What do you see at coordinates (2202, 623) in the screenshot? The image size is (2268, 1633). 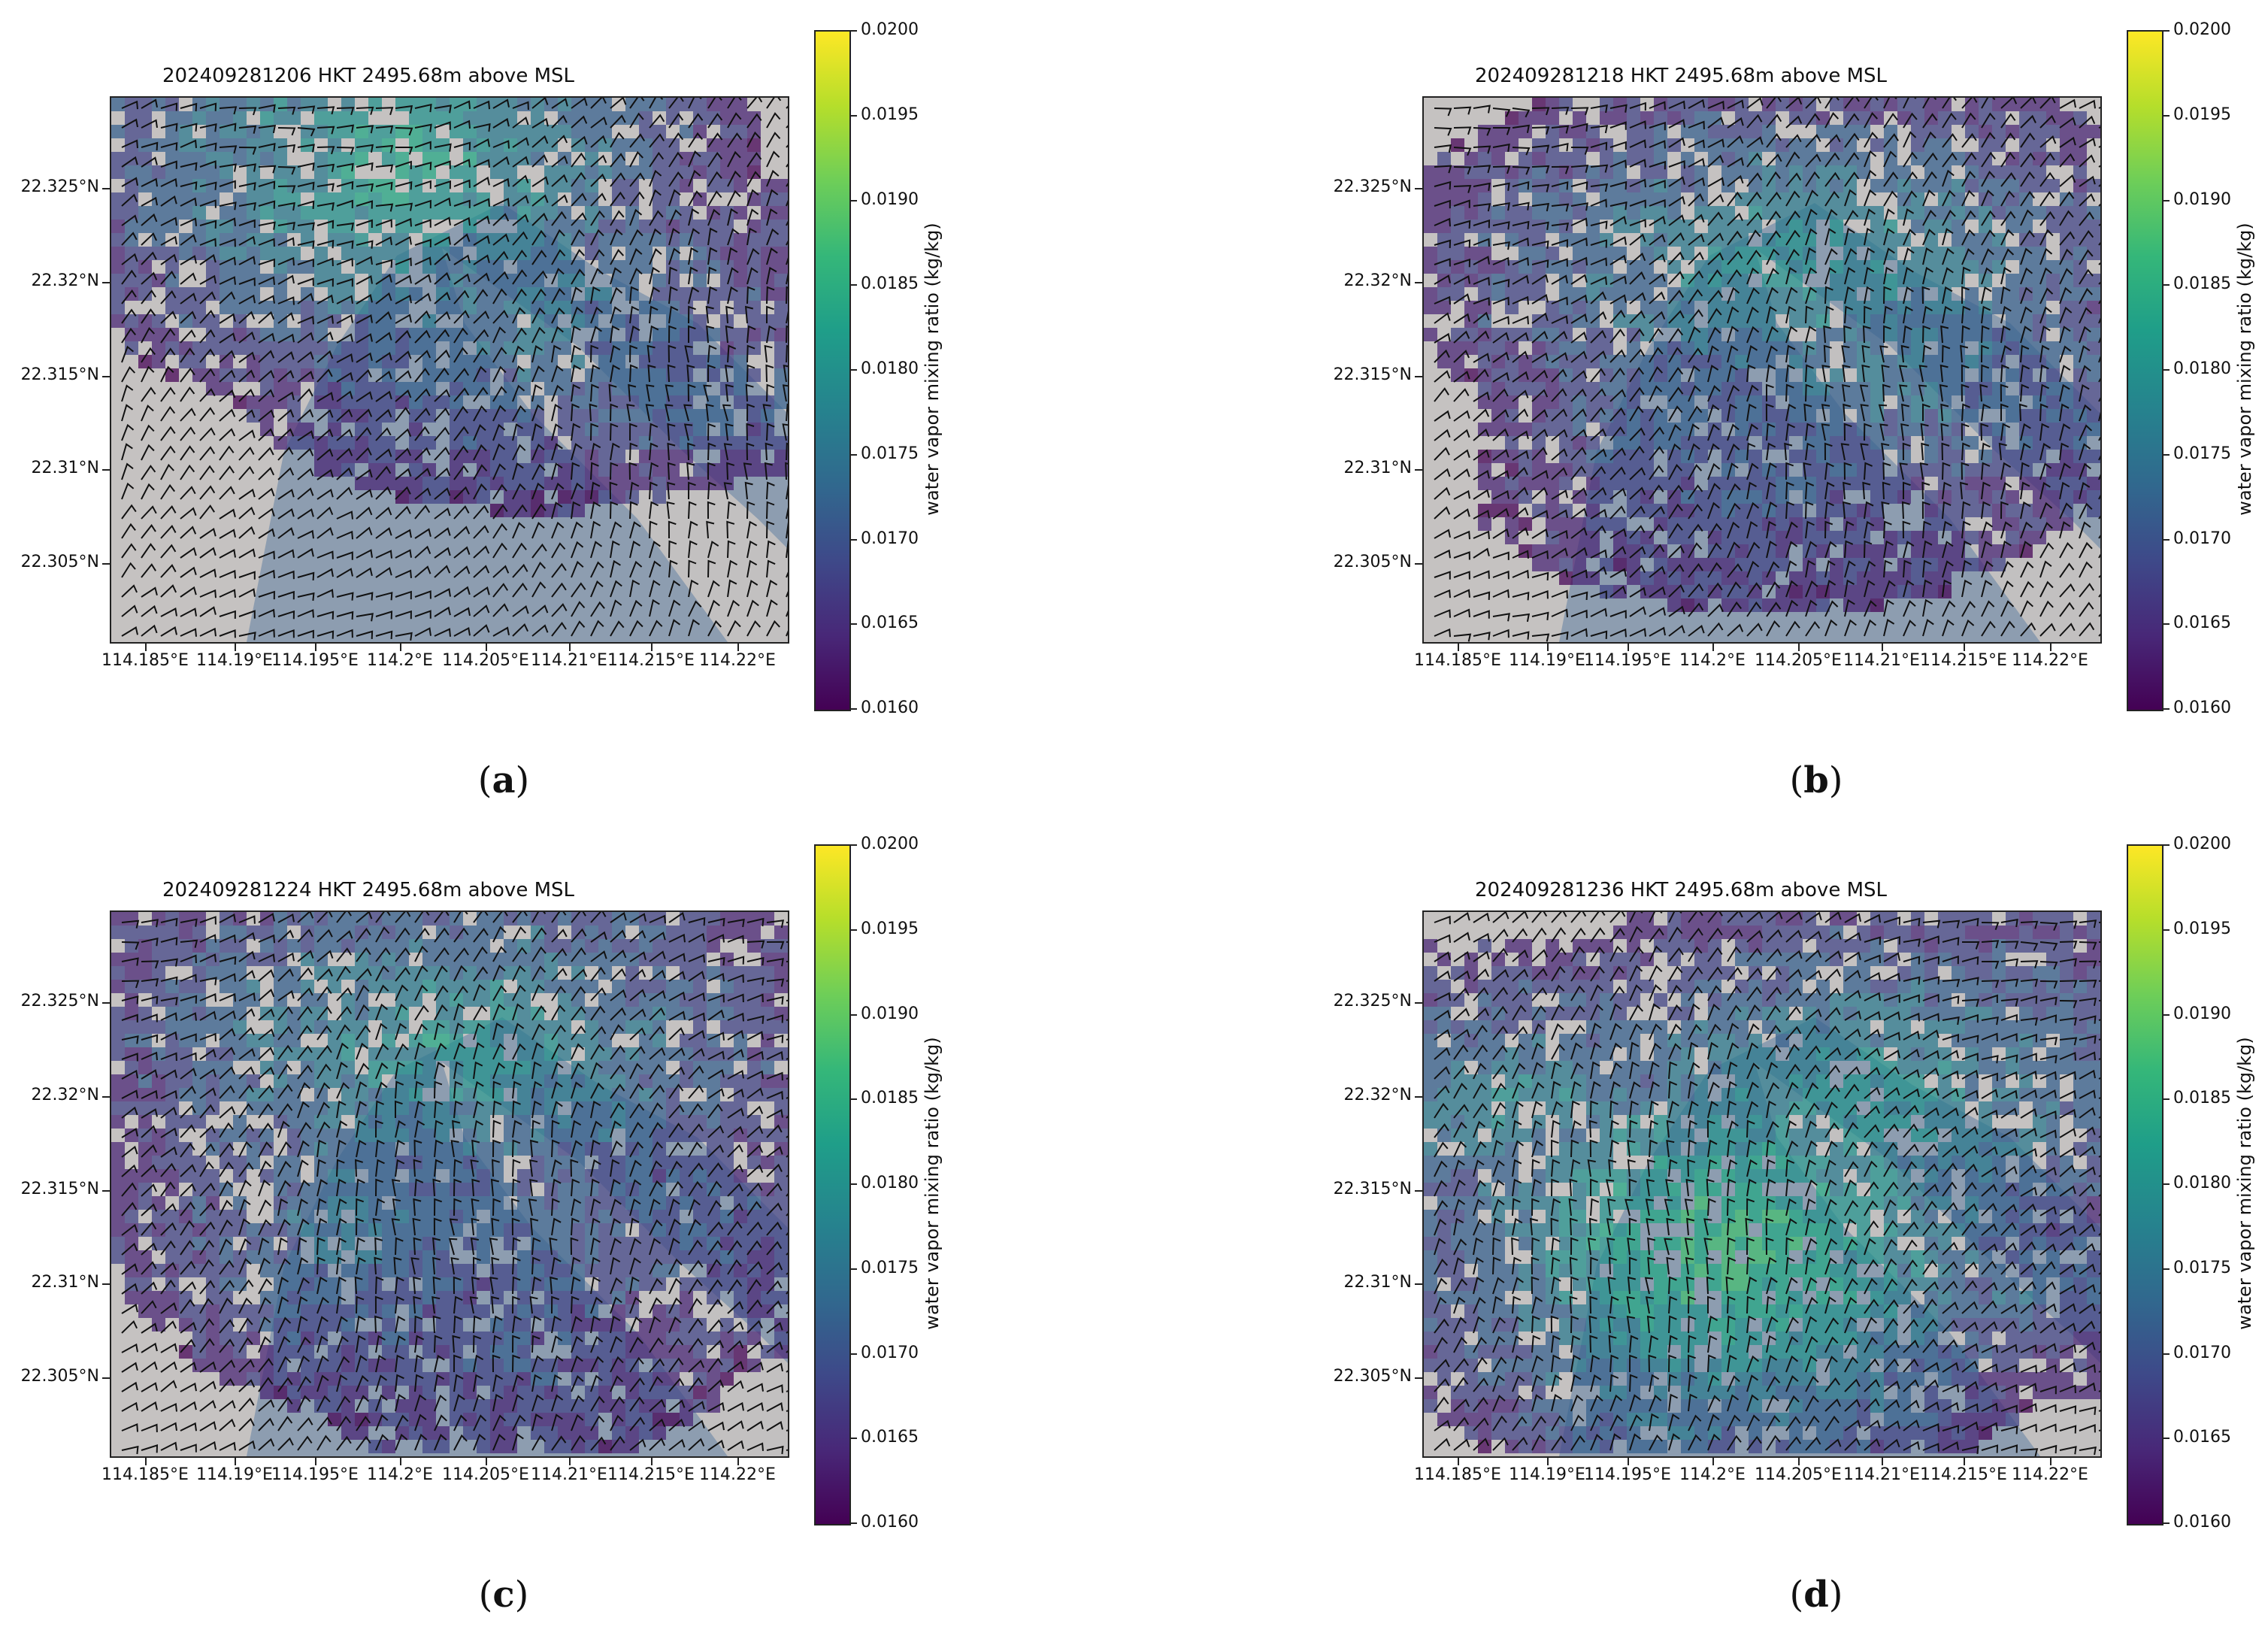 I see `colorbar-tick-label: 0.0165` at bounding box center [2202, 623].